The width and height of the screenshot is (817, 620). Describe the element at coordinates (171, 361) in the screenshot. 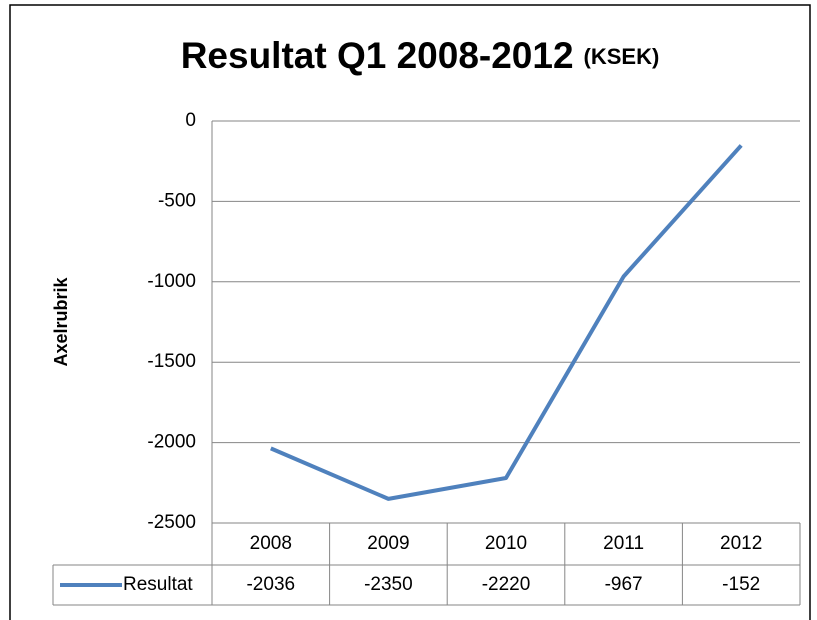

I see `y-tick-label: -1500` at that location.